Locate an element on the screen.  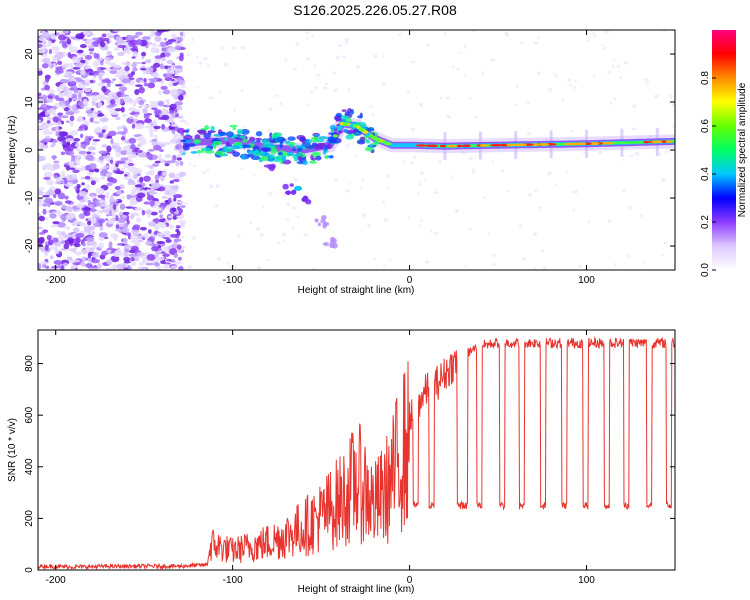
arc-speckle is located at coordinates (346, 124).